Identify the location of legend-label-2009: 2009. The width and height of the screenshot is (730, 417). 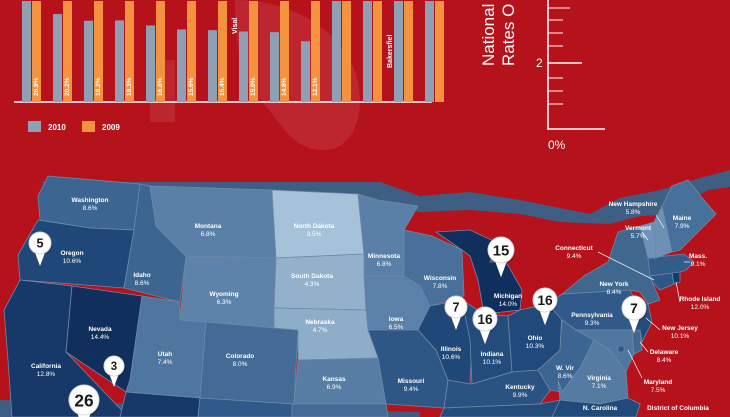
(111, 127).